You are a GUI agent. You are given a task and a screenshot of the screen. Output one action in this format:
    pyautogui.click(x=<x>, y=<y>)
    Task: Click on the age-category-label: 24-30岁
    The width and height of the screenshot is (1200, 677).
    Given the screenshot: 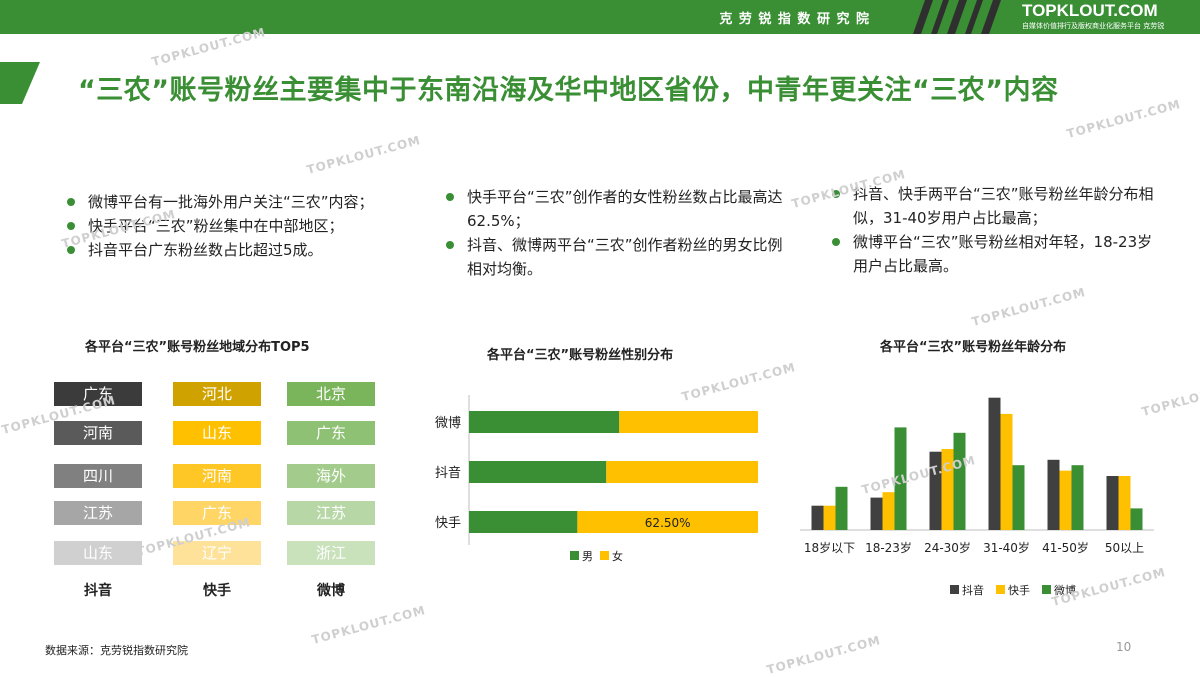 What is the action you would take?
    pyautogui.click(x=947, y=547)
    